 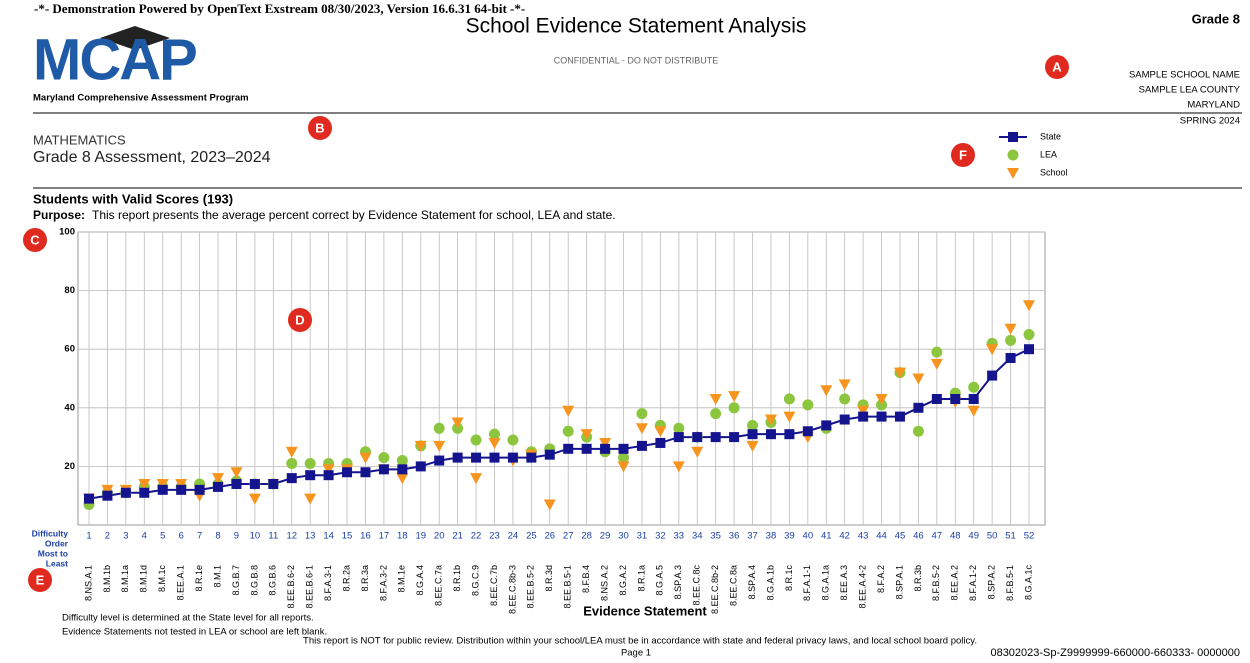 What do you see at coordinates (697, 585) in the screenshot?
I see `x-tick-label: 8.EE.C.8c` at bounding box center [697, 585].